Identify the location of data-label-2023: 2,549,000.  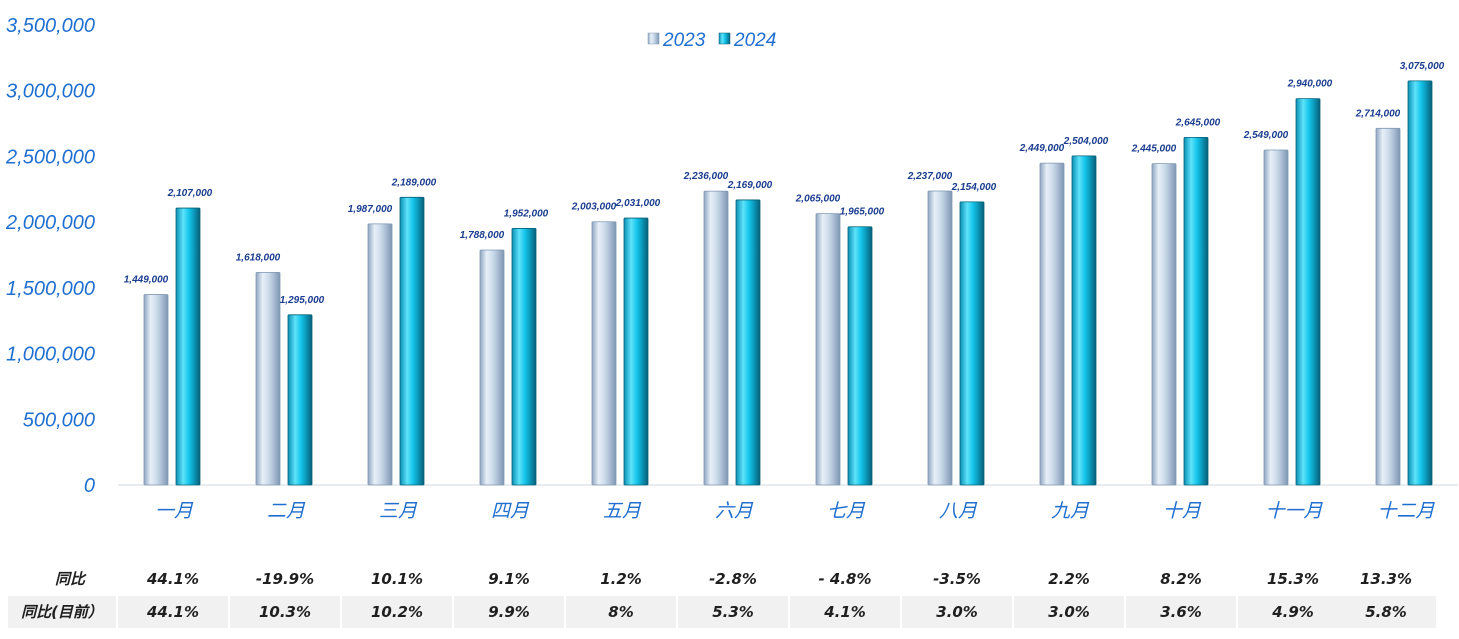
(1266, 135).